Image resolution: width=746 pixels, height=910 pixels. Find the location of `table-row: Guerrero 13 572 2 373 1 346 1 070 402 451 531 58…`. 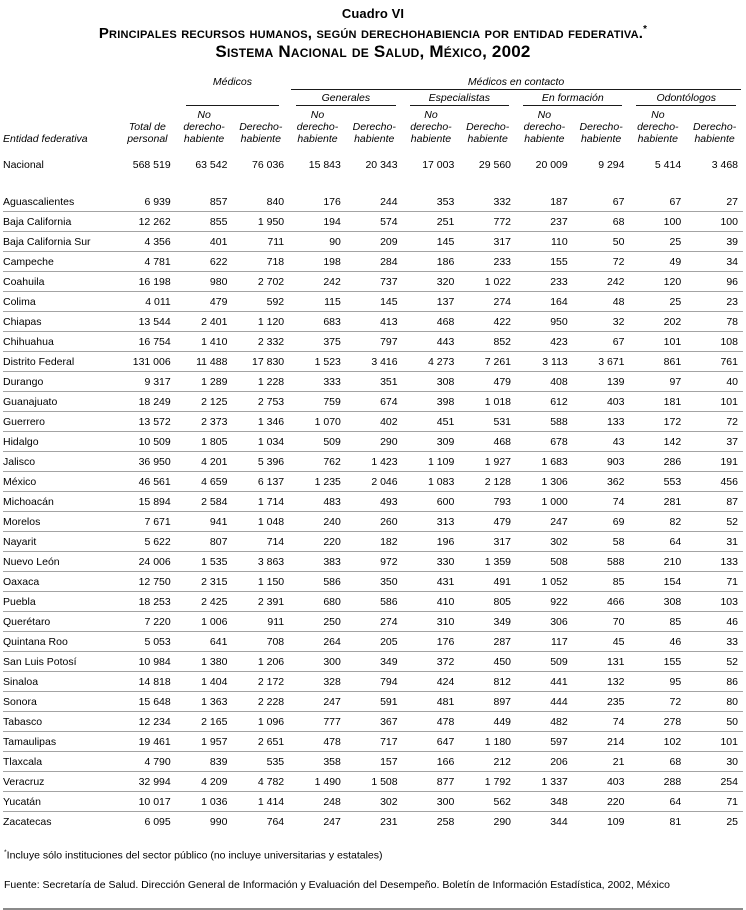

table-row: Guerrero 13 572 2 373 1 346 1 070 402 451 531 58… is located at coordinates (373, 421).